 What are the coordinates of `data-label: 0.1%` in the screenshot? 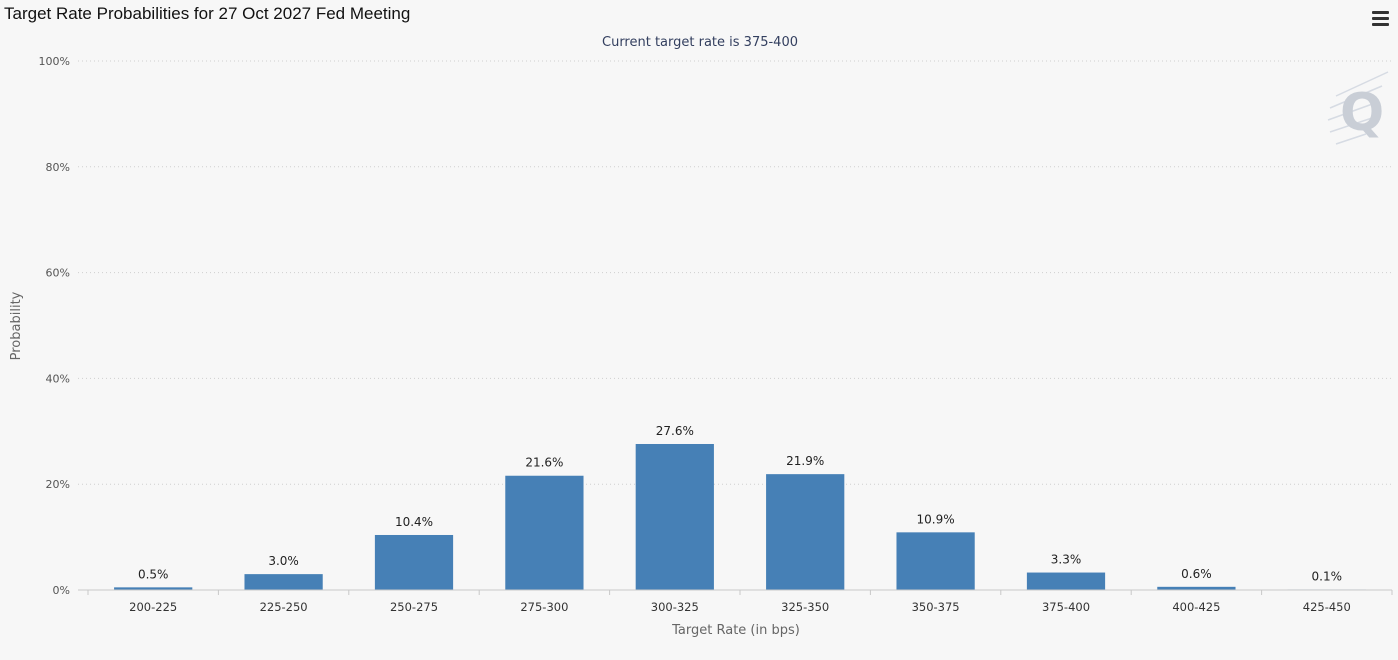 It's located at (1327, 576).